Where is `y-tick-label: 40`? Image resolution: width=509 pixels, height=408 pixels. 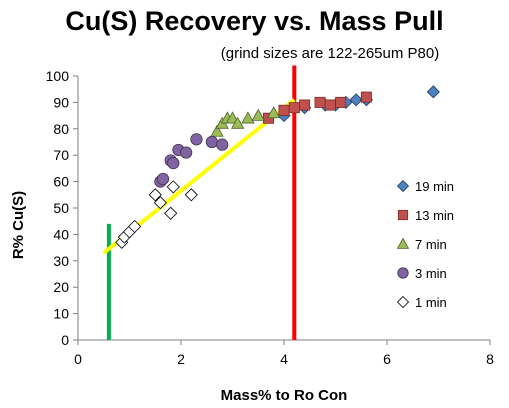 y-tick-label: 40 is located at coordinates (61, 234).